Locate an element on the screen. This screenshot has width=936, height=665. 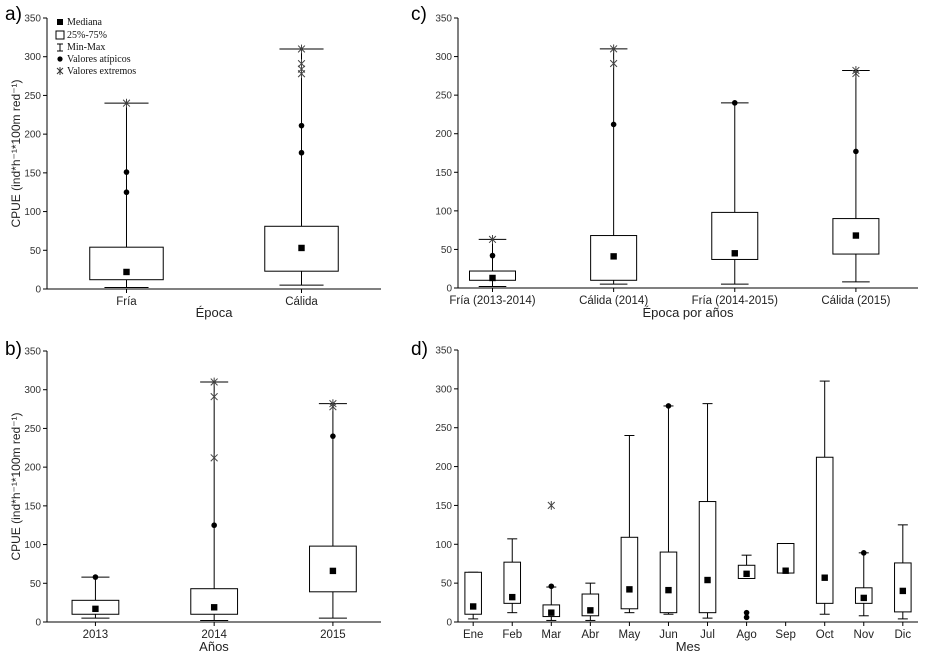
x-tick-label: Oct is located at coordinates (825, 635).